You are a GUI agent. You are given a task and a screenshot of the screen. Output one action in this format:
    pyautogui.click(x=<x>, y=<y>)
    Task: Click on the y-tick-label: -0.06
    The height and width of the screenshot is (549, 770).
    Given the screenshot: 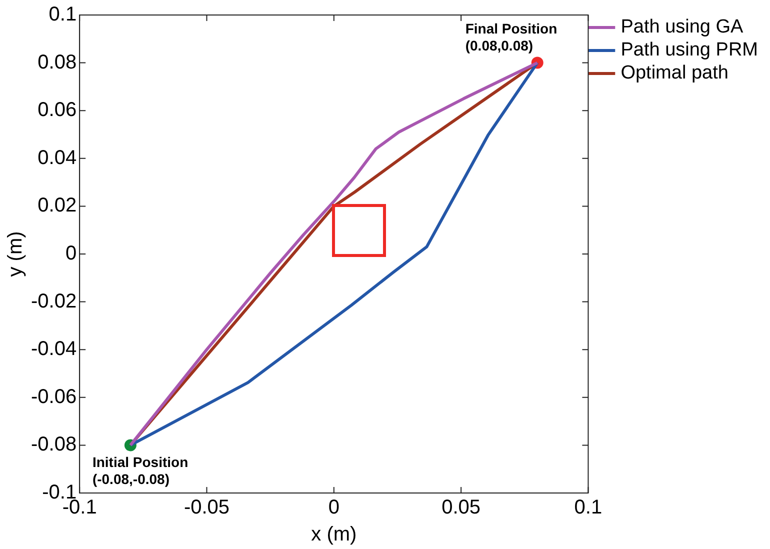 What is the action you would take?
    pyautogui.click(x=53, y=397)
    